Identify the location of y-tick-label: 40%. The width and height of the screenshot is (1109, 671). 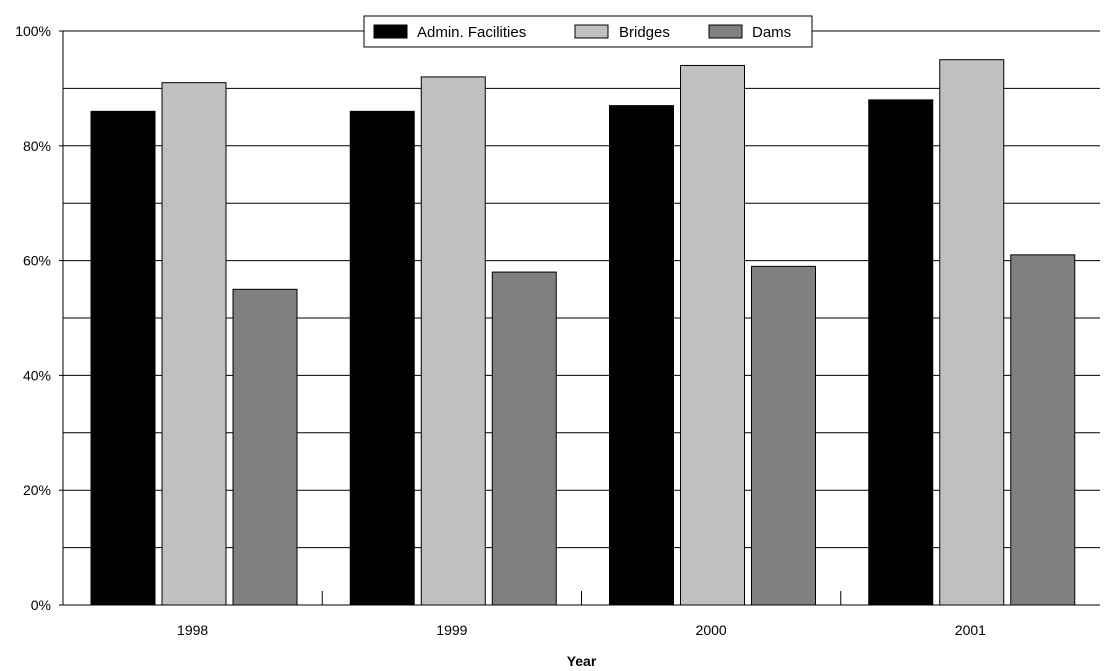
(37, 375).